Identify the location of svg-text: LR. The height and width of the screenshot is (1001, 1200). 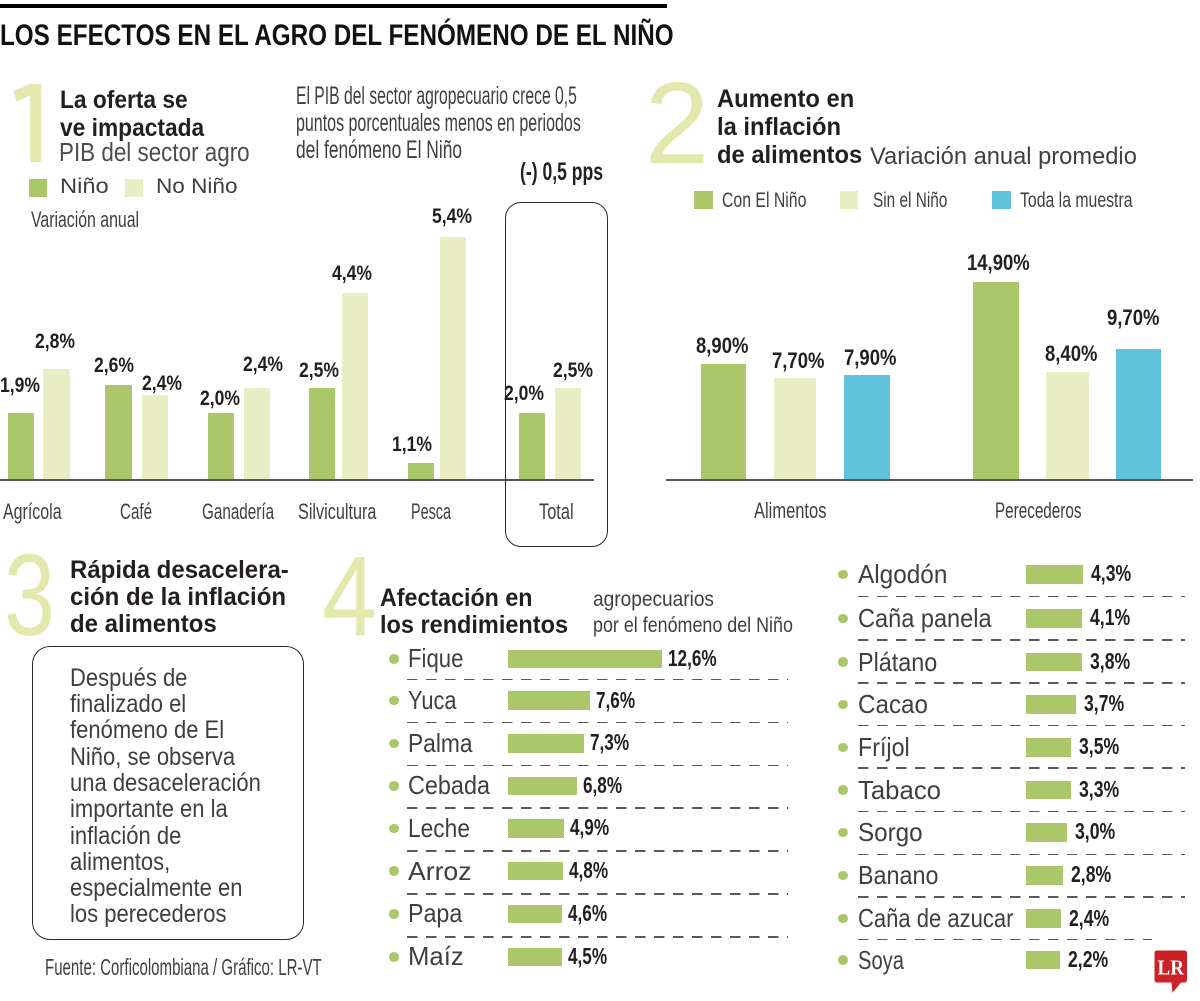
(1171, 967).